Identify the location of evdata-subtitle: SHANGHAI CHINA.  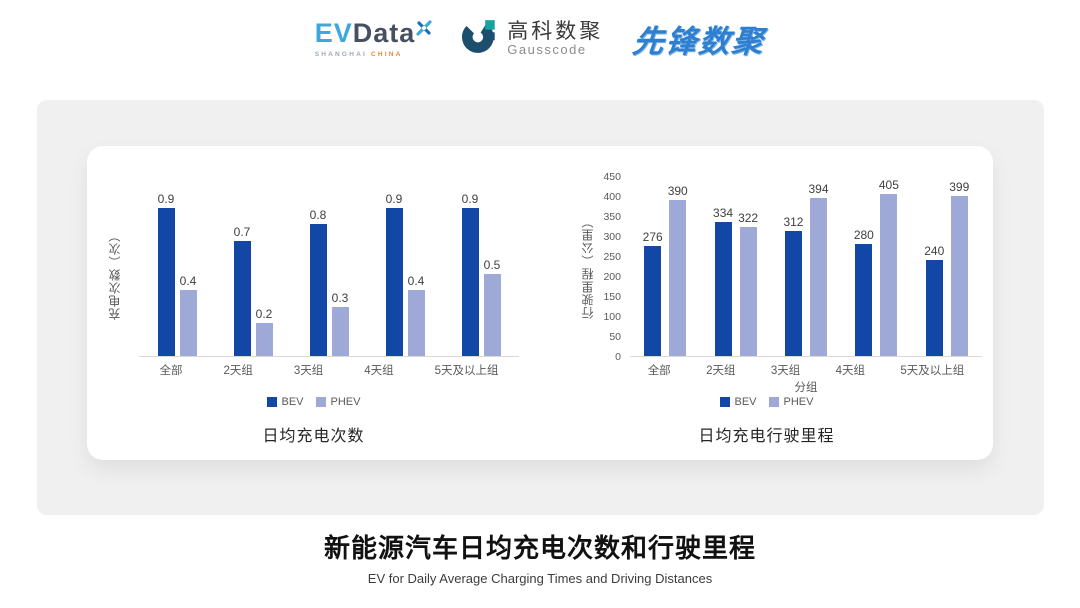
(359, 54).